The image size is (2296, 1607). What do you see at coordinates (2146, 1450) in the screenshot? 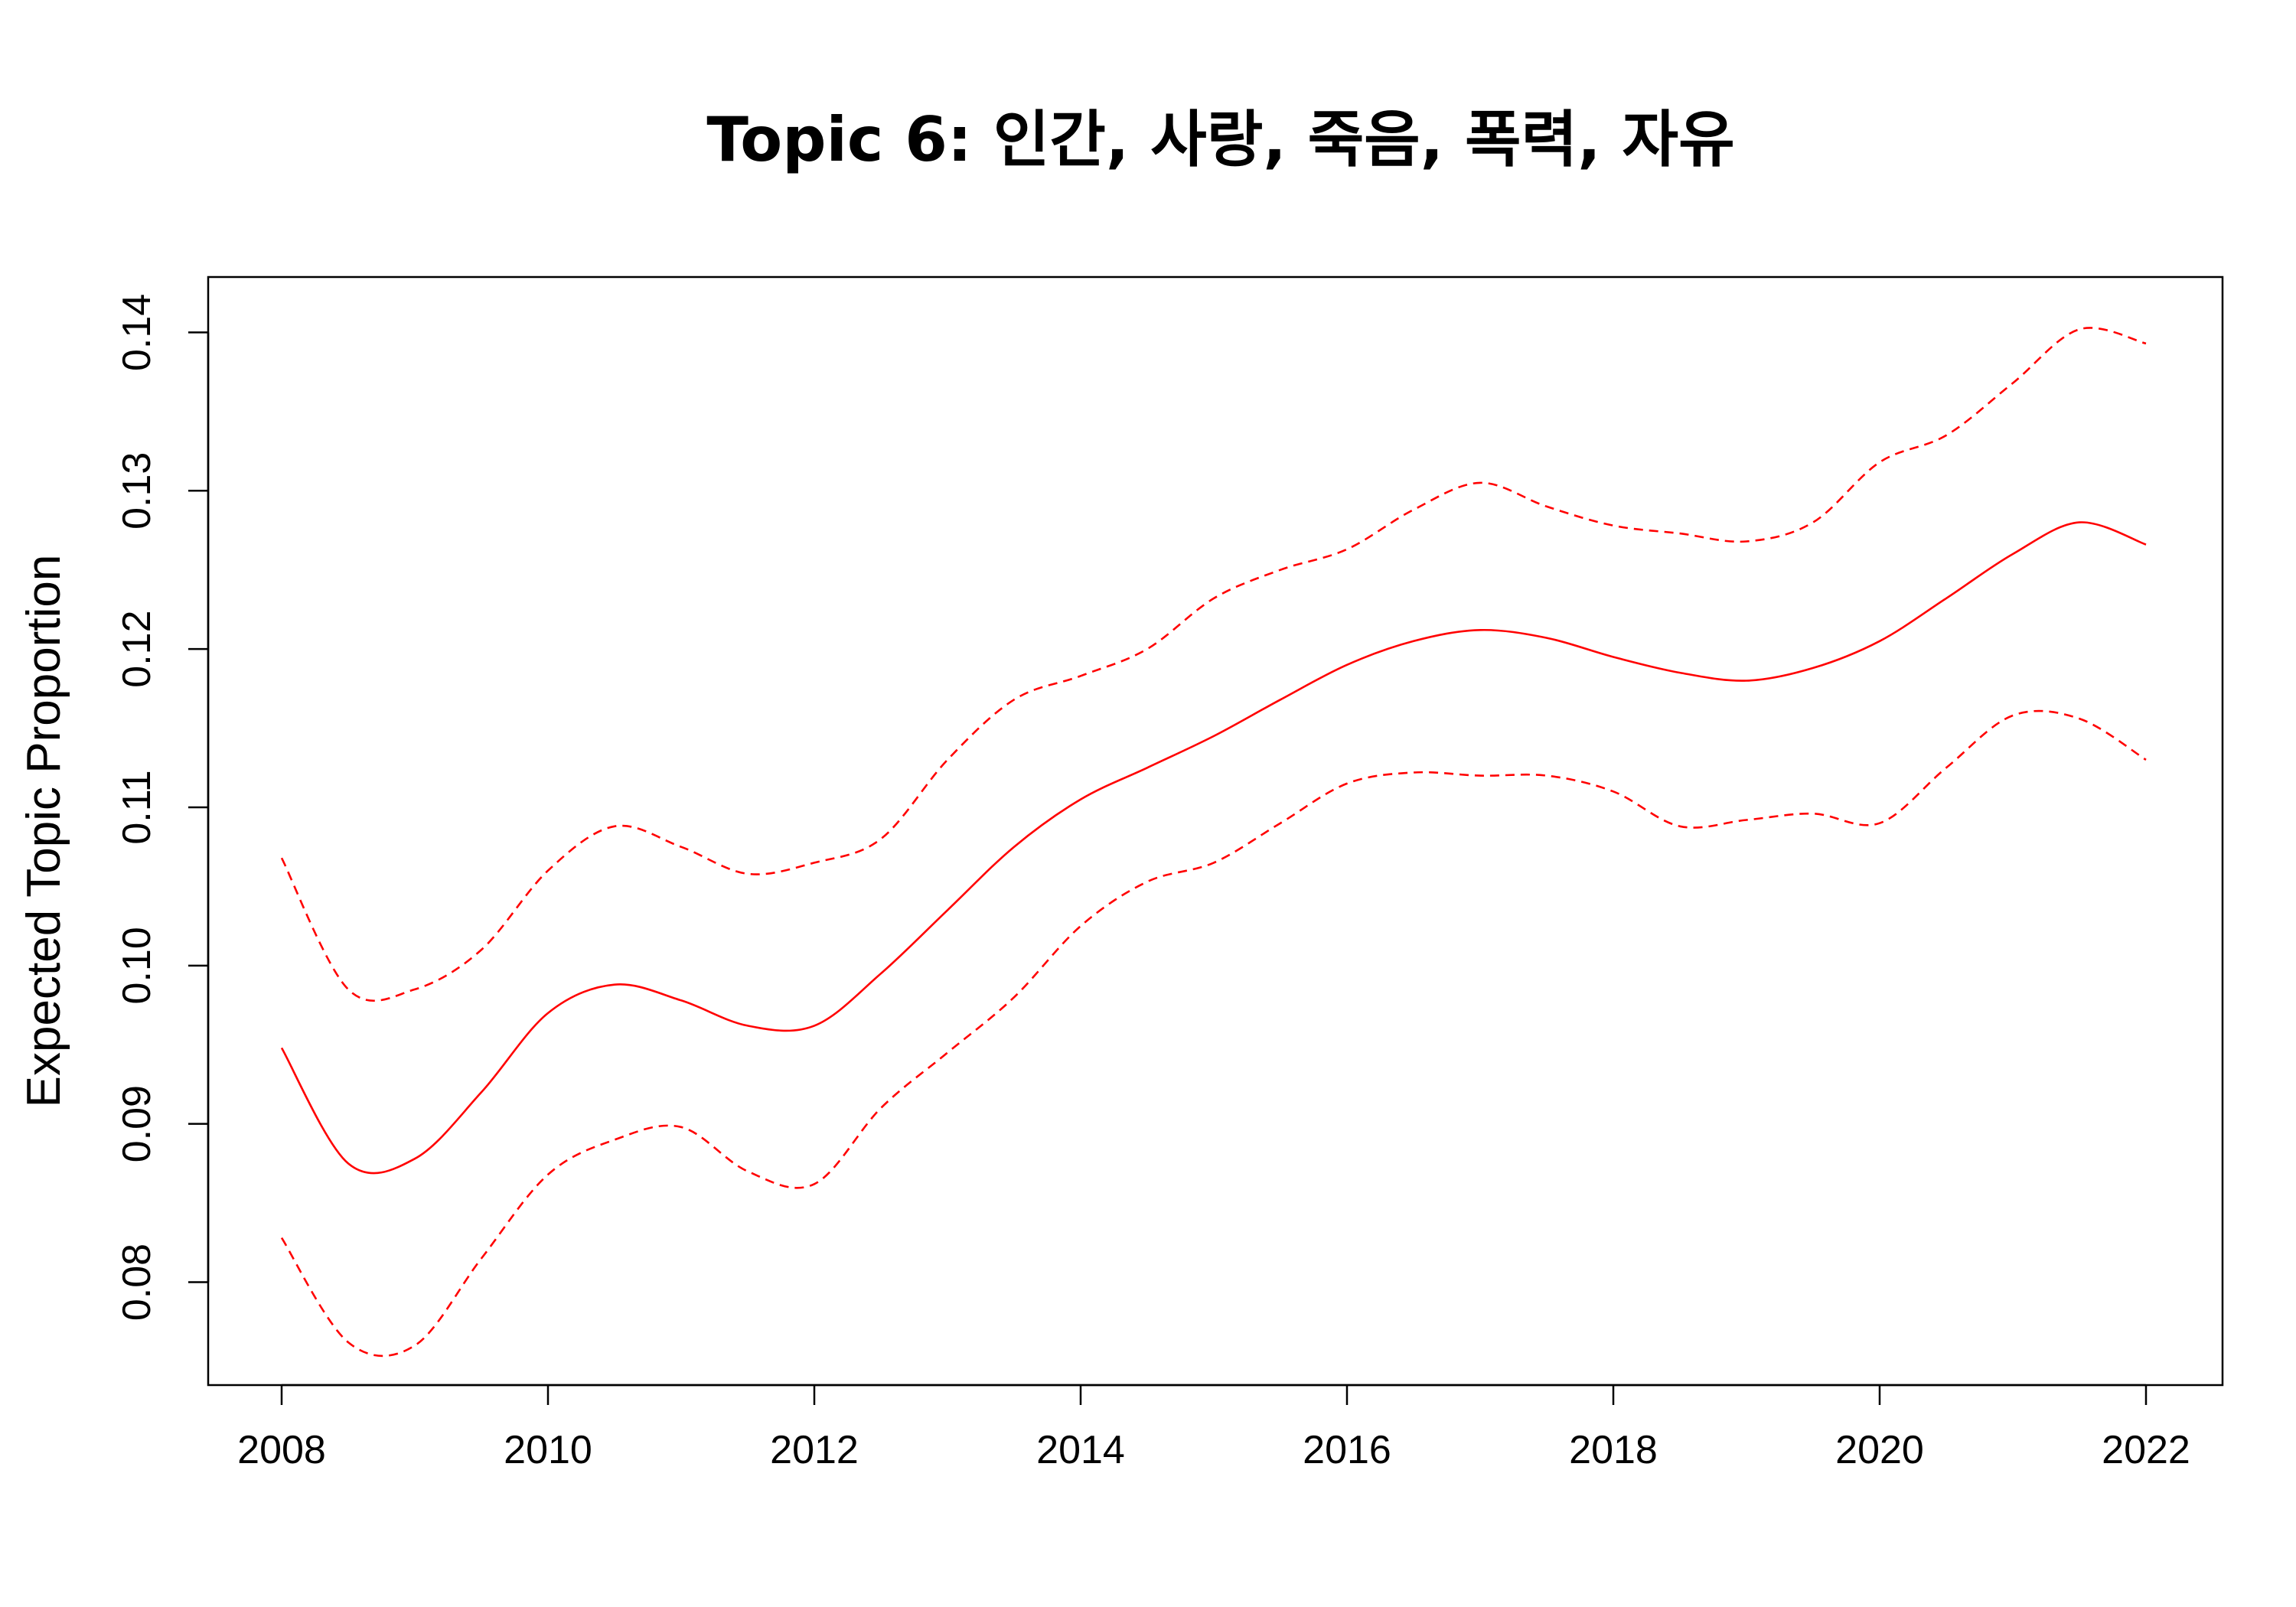
I see `x-tick-label: 2022` at bounding box center [2146, 1450].